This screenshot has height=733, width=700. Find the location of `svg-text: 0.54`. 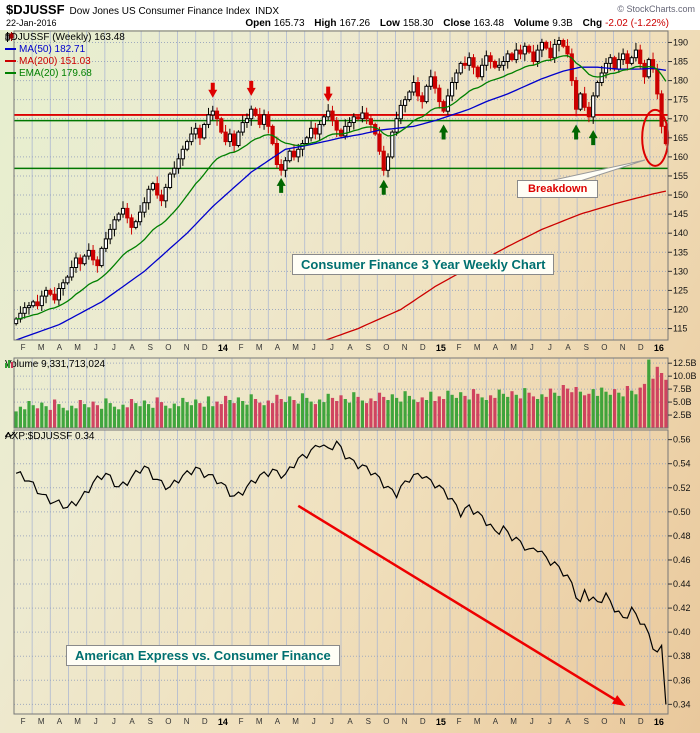

svg-text: 0.54 is located at coordinates (682, 464).